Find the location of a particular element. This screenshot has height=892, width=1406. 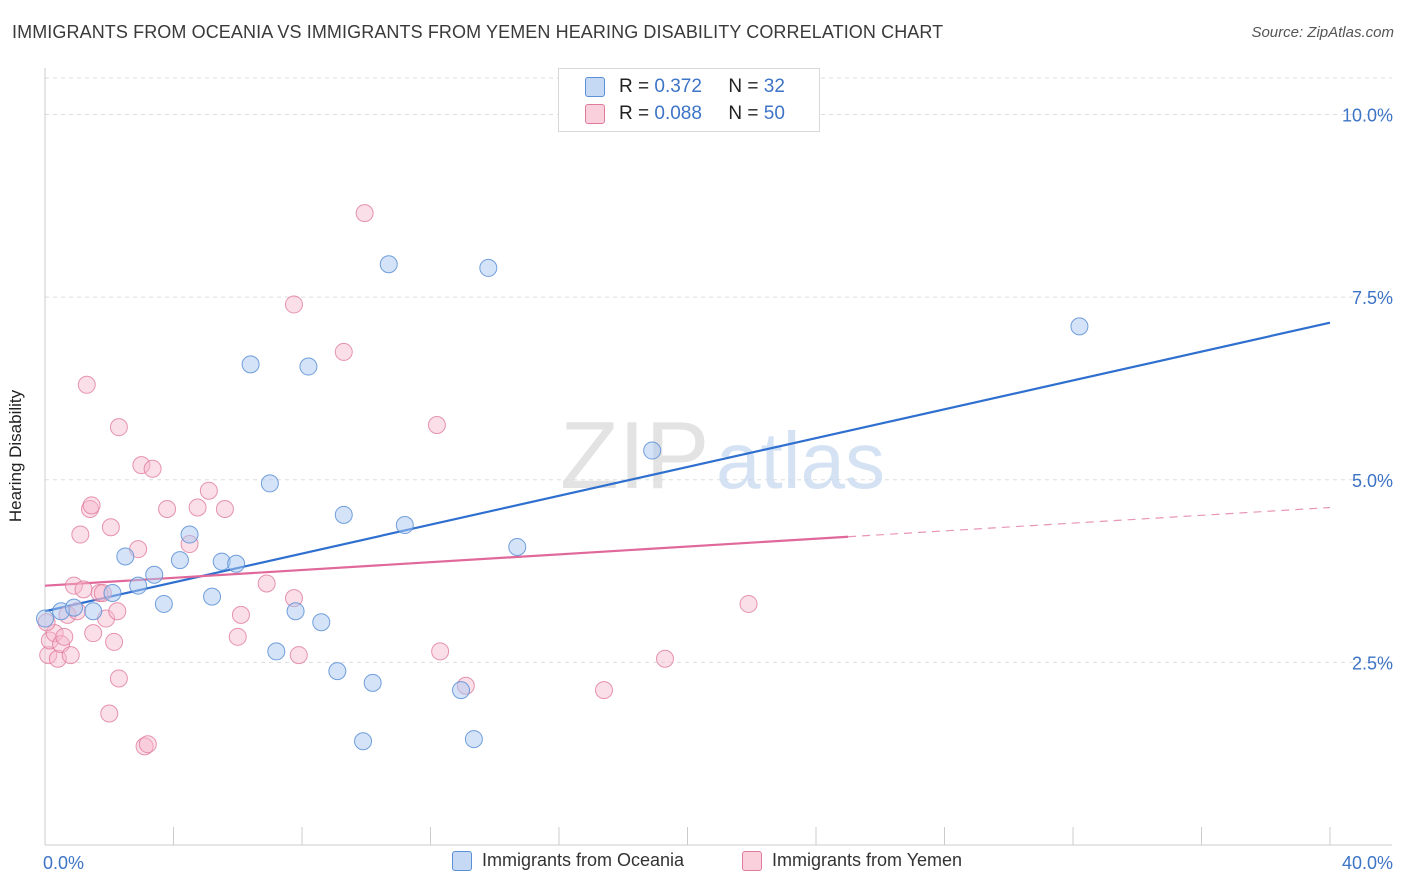

legend-item-oceania: Immigrants from Oceania is located at coordinates (568, 860).